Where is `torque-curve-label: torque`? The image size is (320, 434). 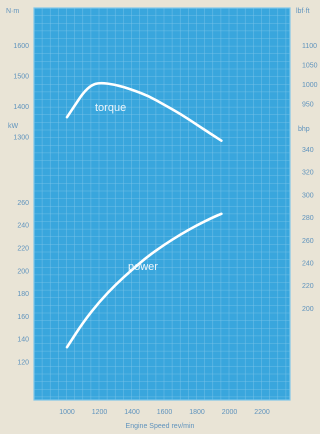
torque-curve-label: torque is located at coordinates (110, 108).